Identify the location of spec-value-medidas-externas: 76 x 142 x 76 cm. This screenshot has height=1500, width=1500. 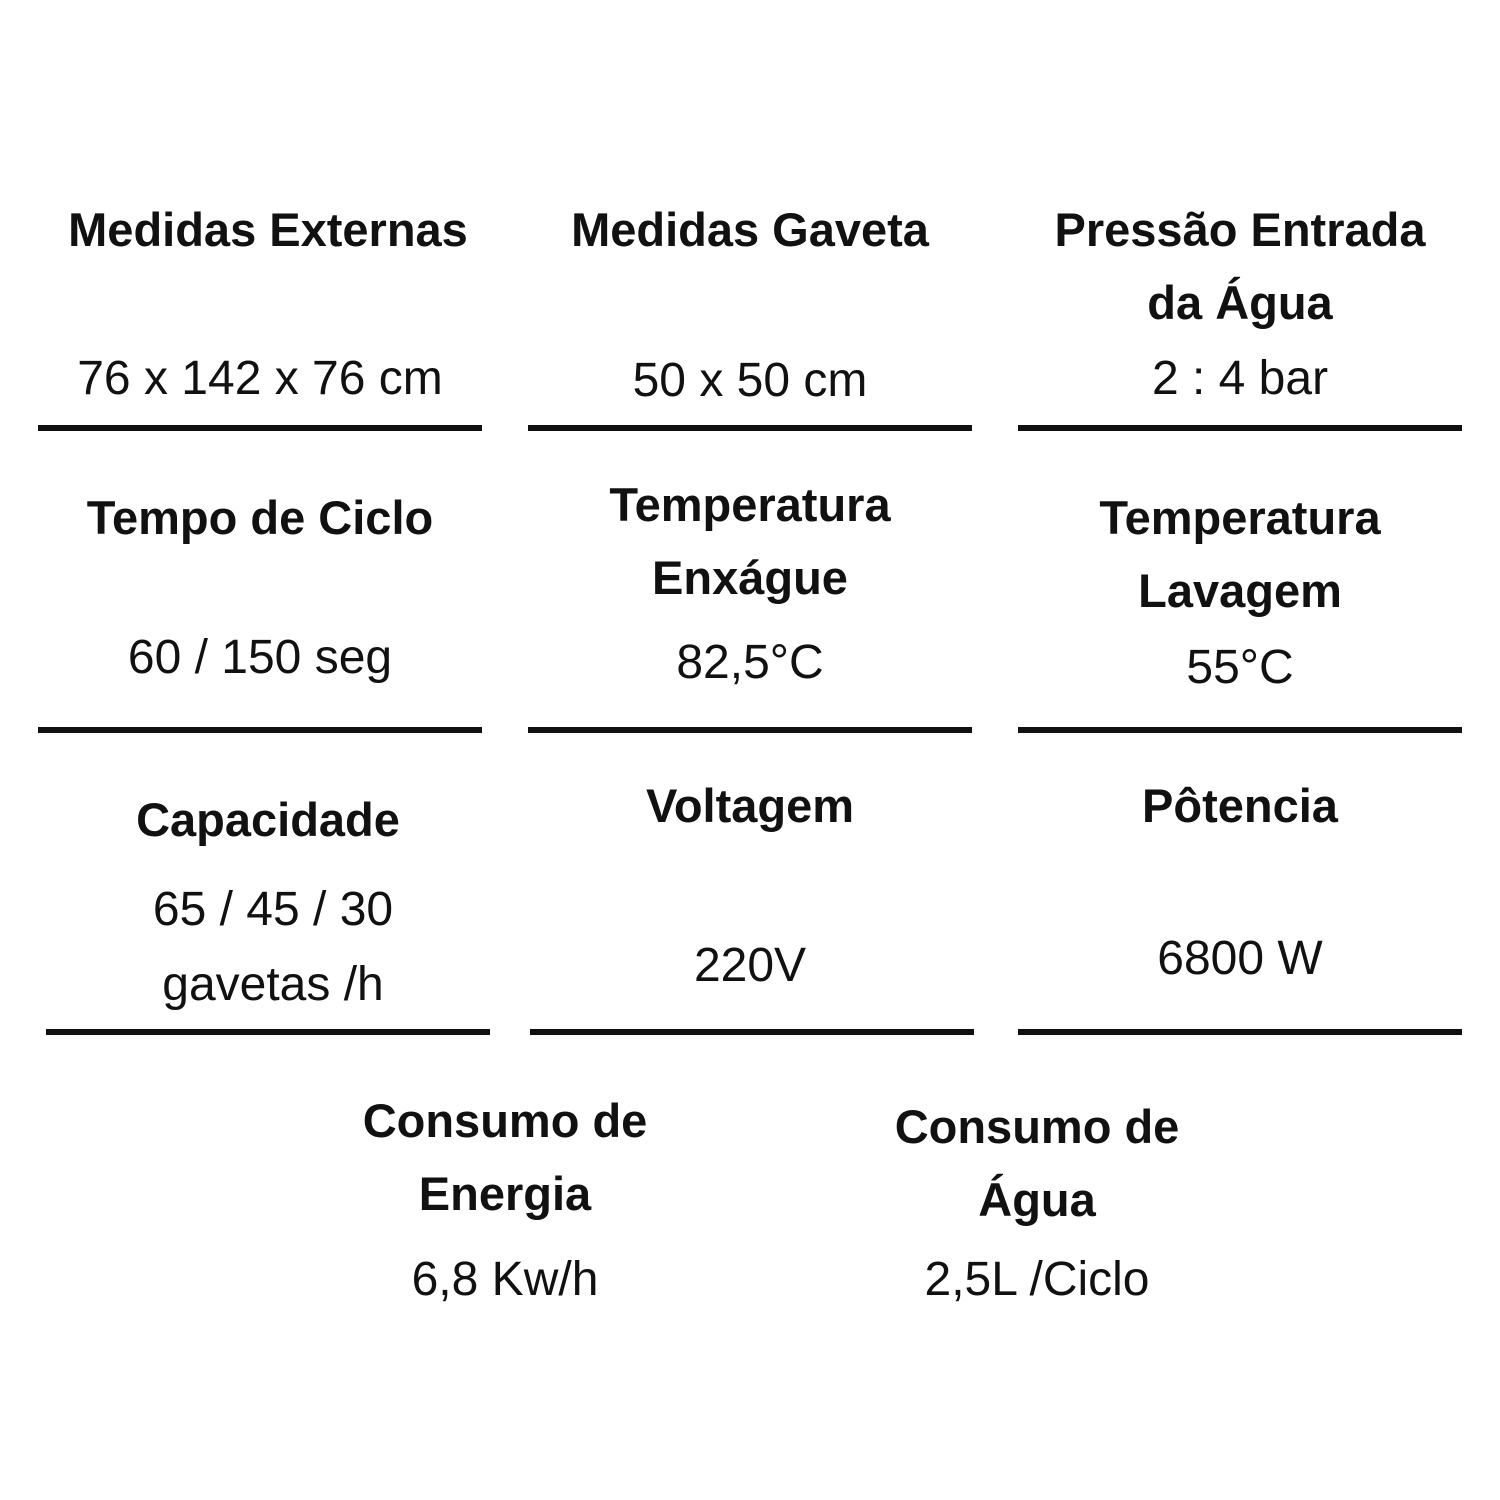
(260, 378).